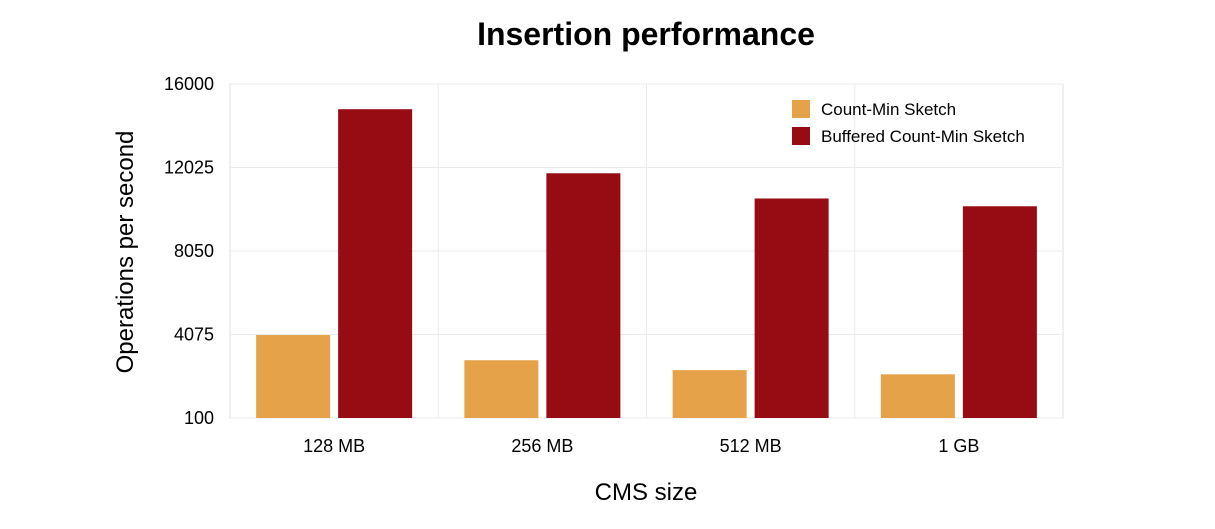 The width and height of the screenshot is (1215, 529). What do you see at coordinates (646, 492) in the screenshot?
I see `x-axis-label: CMS size` at bounding box center [646, 492].